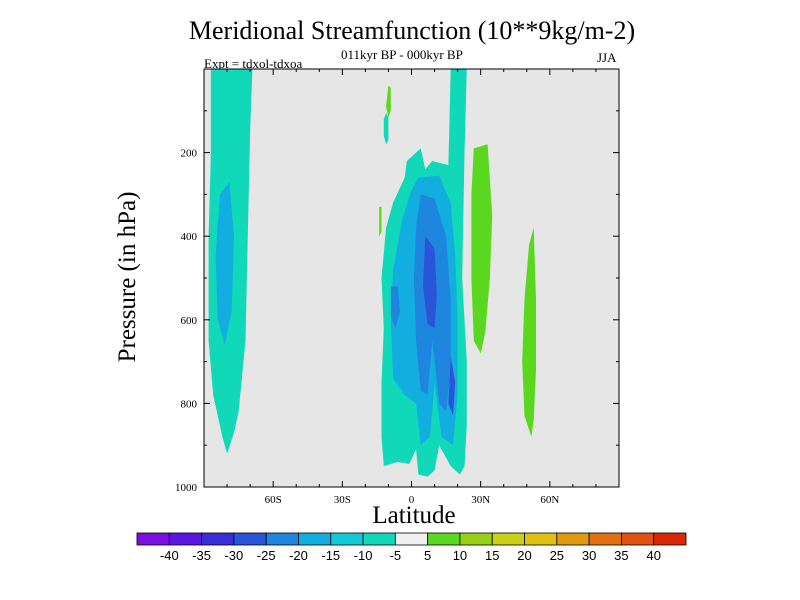  What do you see at coordinates (607, 57) in the screenshot?
I see `season-label: JJA` at bounding box center [607, 57].